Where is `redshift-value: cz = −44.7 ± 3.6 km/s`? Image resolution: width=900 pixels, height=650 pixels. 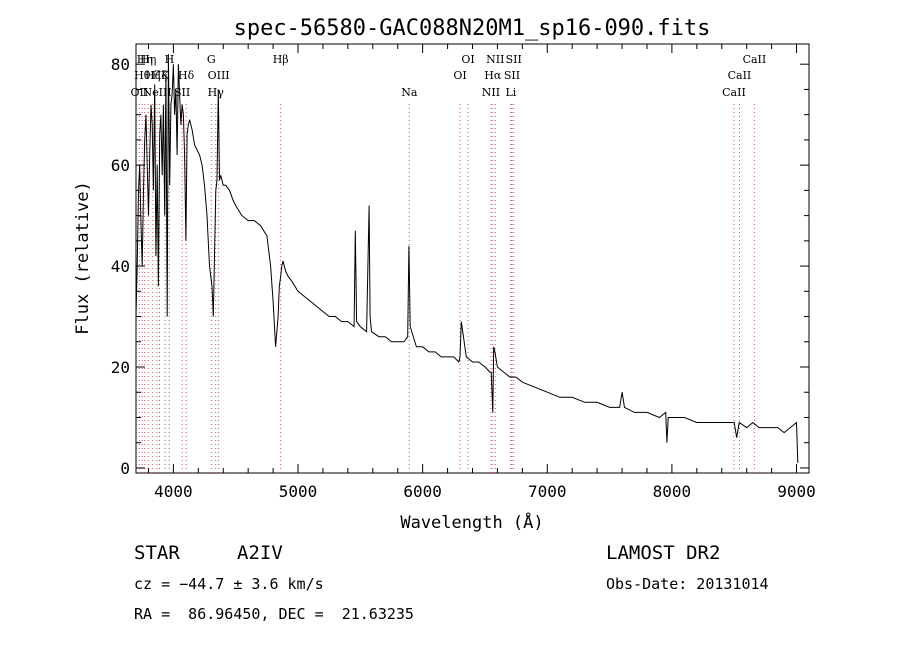 redshift-value: cz = −44.7 ± 3.6 km/s is located at coordinates (229, 584).